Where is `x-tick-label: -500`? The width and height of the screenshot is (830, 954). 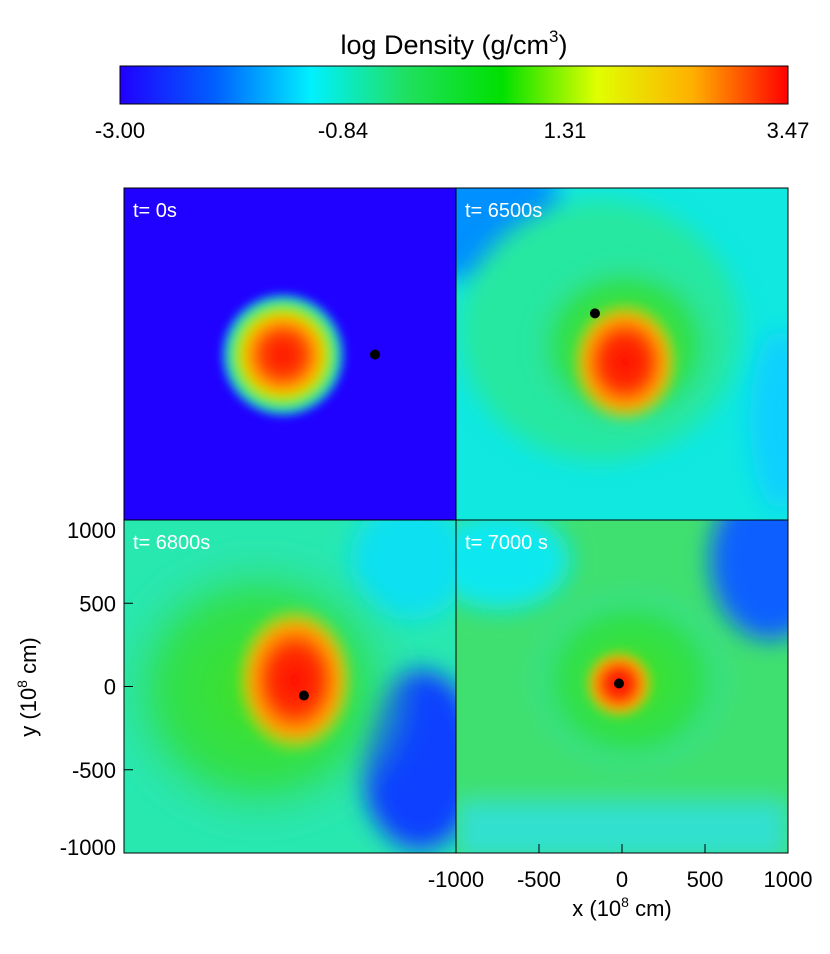 x-tick-label: -500 is located at coordinates (539, 879).